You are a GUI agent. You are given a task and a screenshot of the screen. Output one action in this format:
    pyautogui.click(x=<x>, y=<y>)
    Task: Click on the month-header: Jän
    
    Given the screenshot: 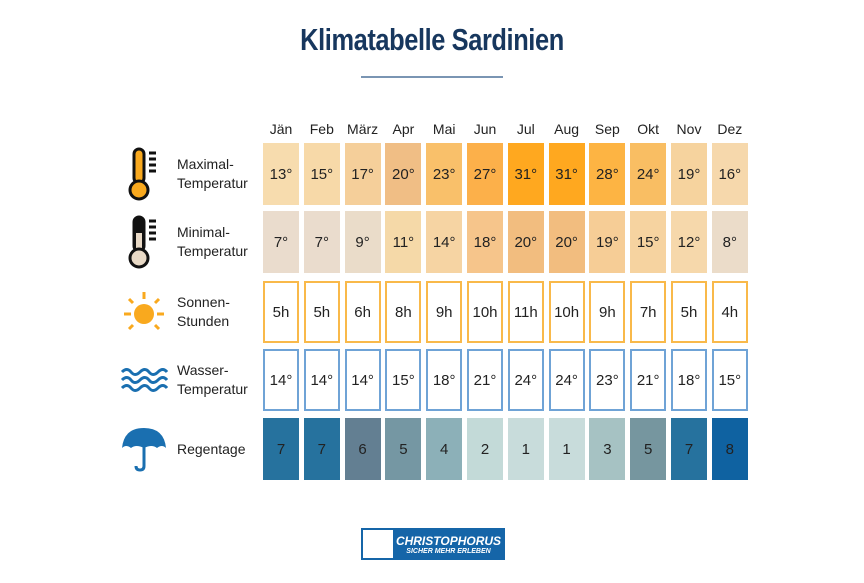 What is the action you would take?
    pyautogui.click(x=281, y=129)
    